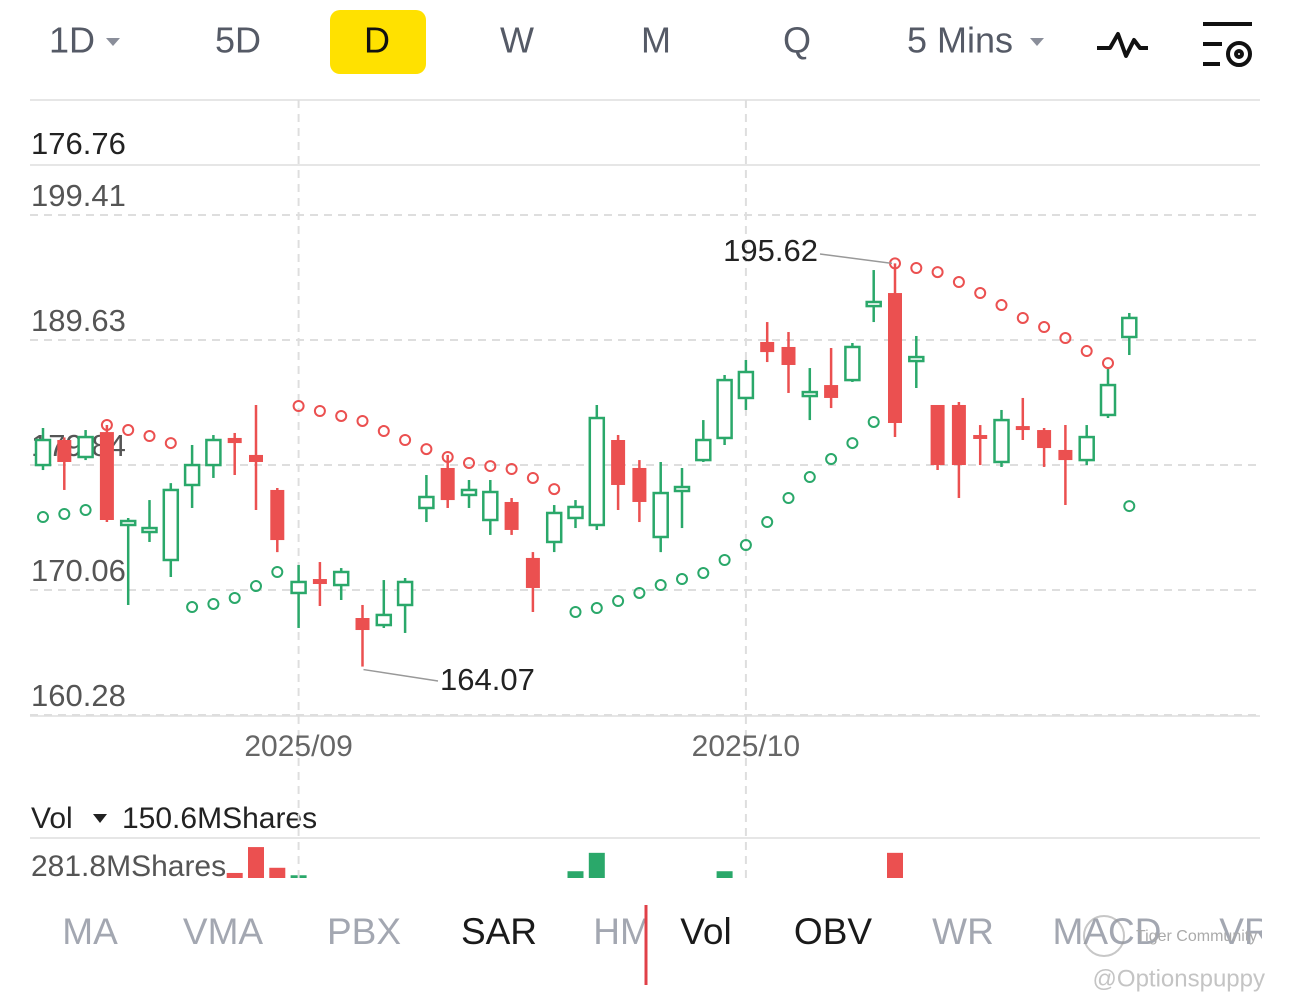 Image resolution: width=1290 pixels, height=1008 pixels. Describe the element at coordinates (1107, 931) in the screenshot. I see `indicator-tab: MACD` at that location.